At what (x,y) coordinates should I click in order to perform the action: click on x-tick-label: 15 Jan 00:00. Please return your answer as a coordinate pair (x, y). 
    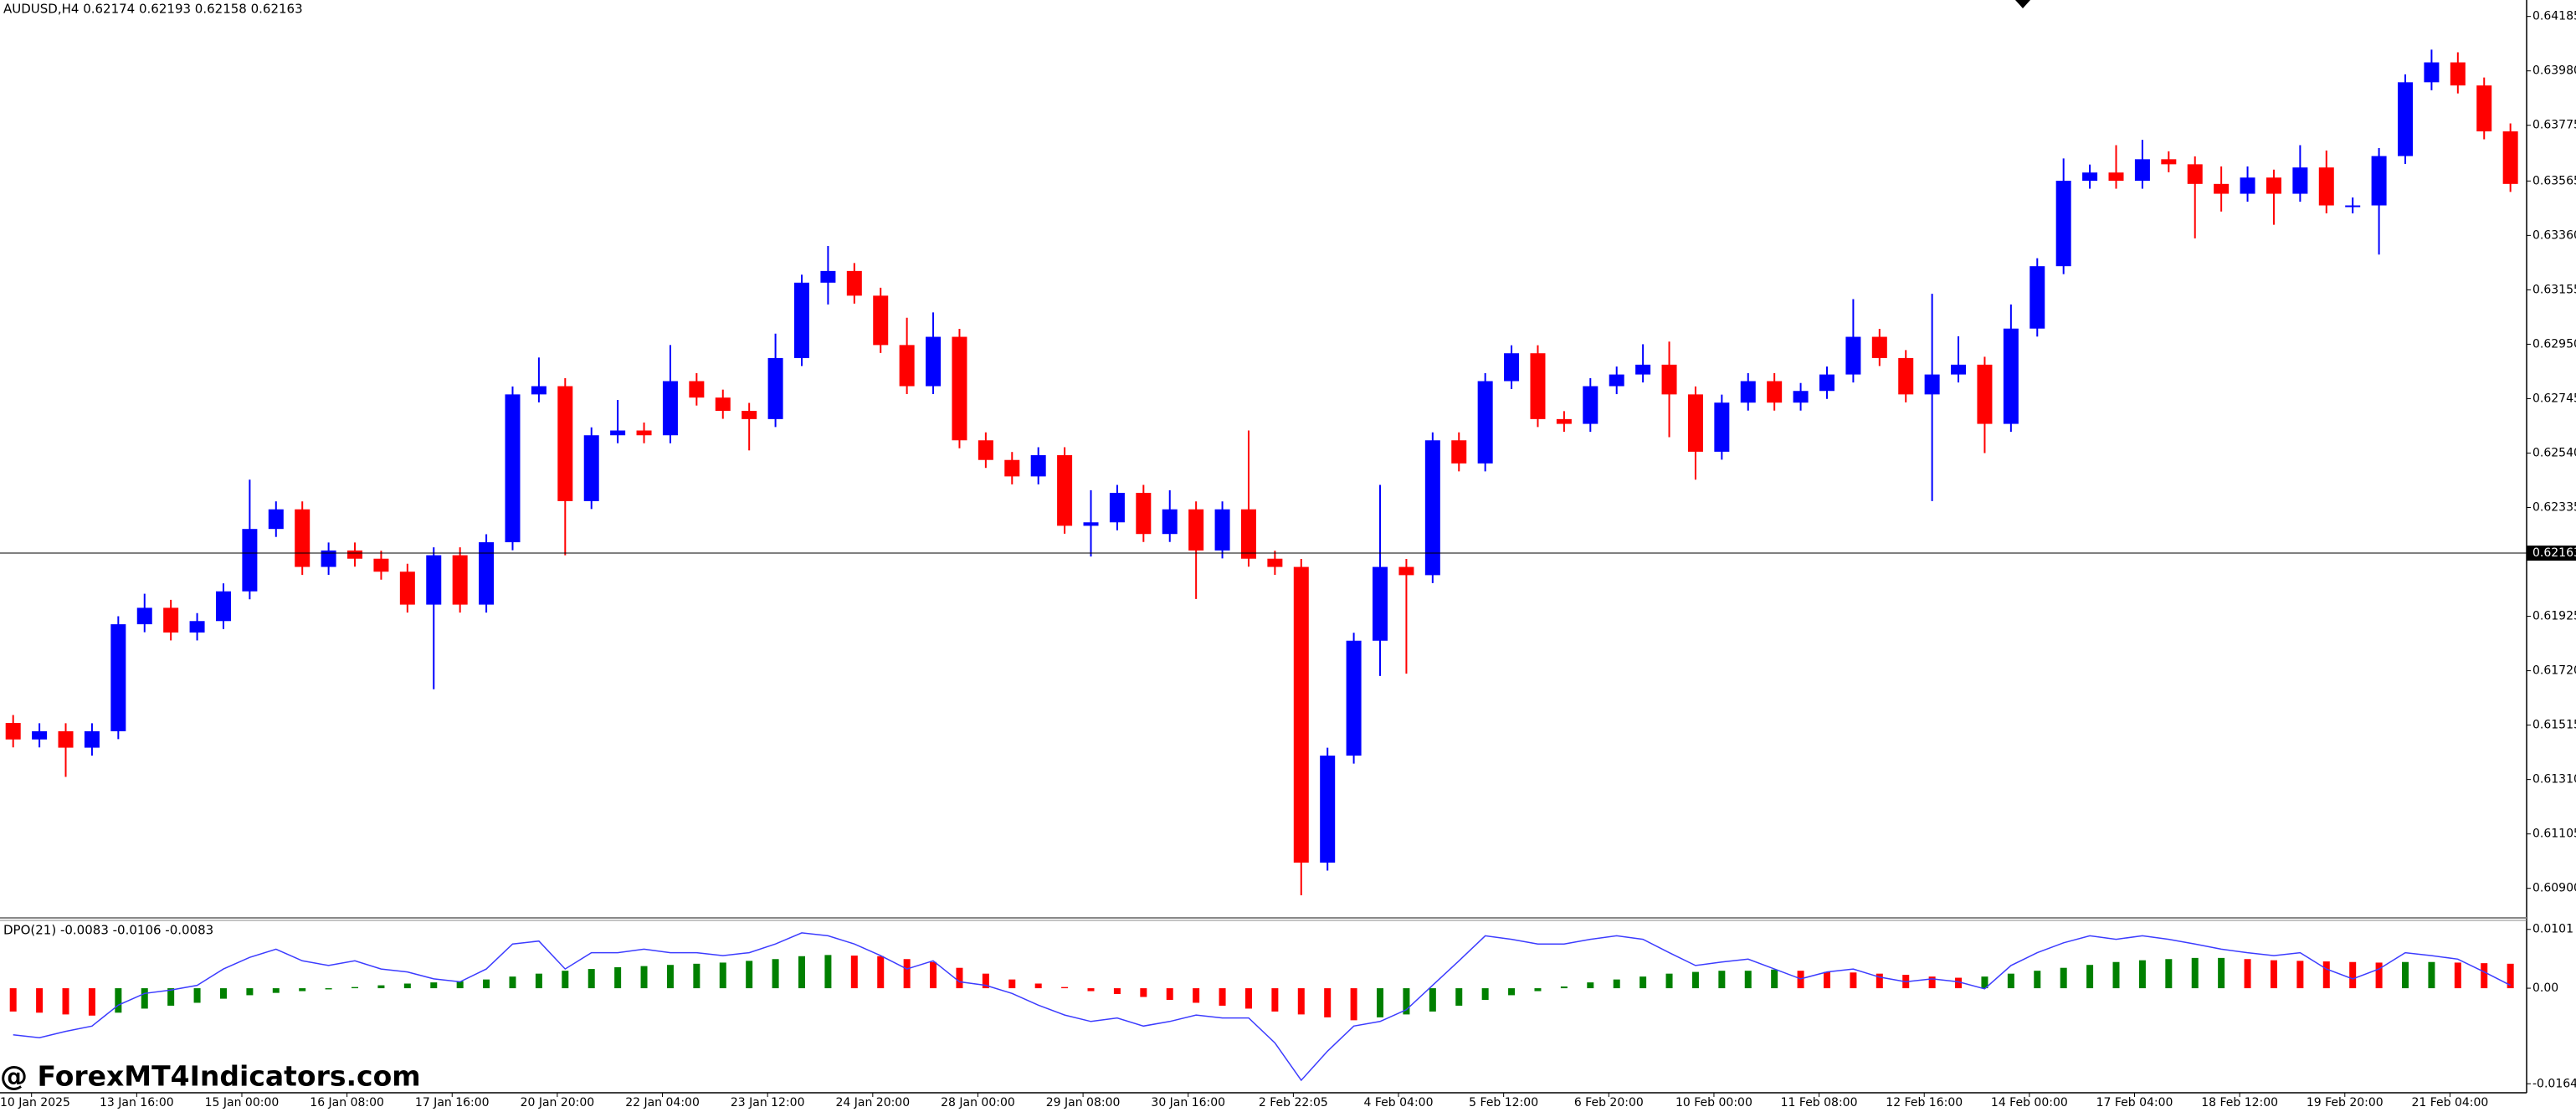
    Looking at the image, I should click on (242, 1102).